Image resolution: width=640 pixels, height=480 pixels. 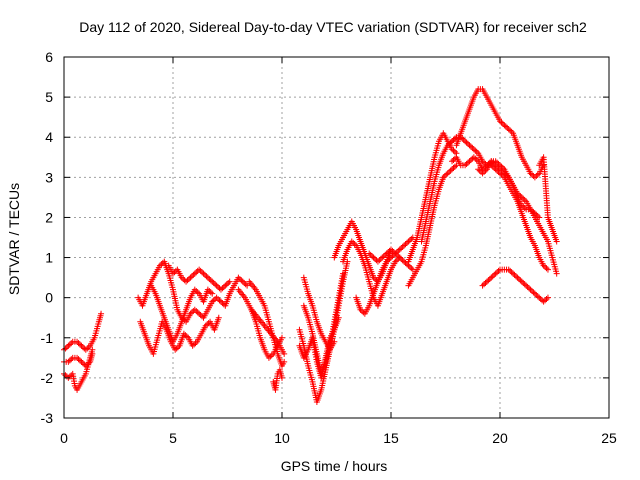 What do you see at coordinates (47, 418) in the screenshot?
I see `y-tick-label: -3` at bounding box center [47, 418].